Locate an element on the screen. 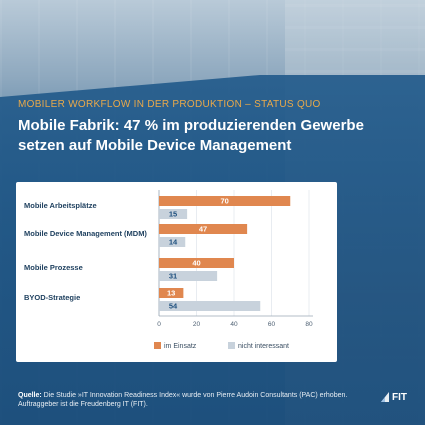 This screenshot has height=425, width=425. data-label-1-3: 54 is located at coordinates (173, 306).